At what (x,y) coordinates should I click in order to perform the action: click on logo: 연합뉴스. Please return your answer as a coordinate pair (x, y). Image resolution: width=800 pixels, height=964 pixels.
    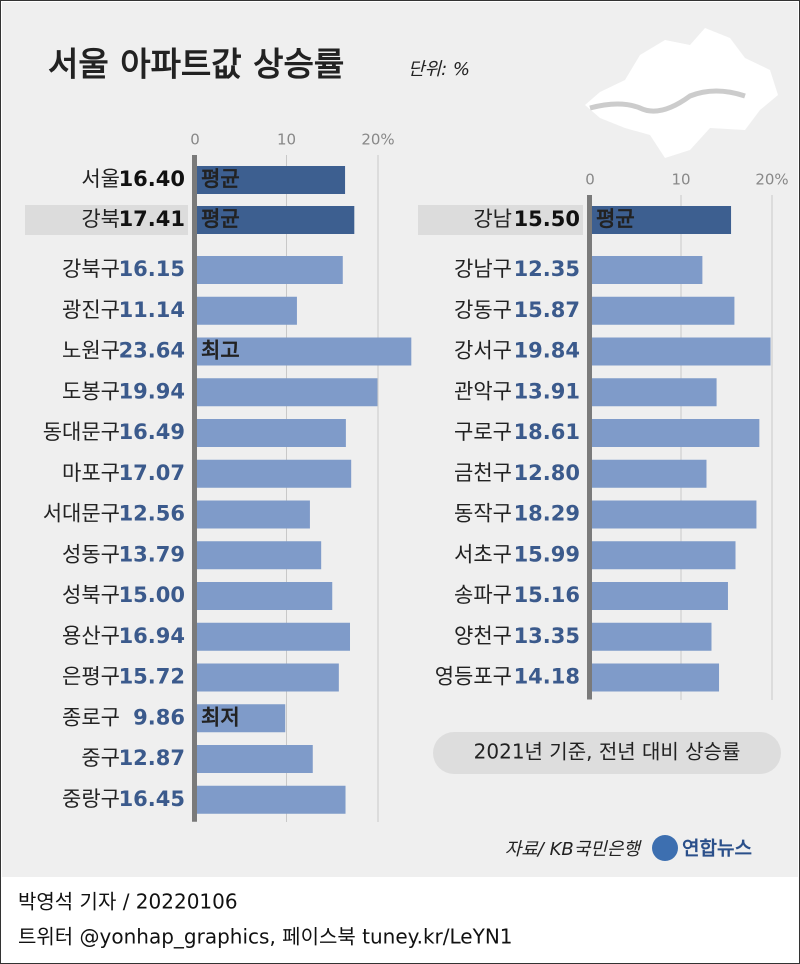
    Looking at the image, I should click on (717, 849).